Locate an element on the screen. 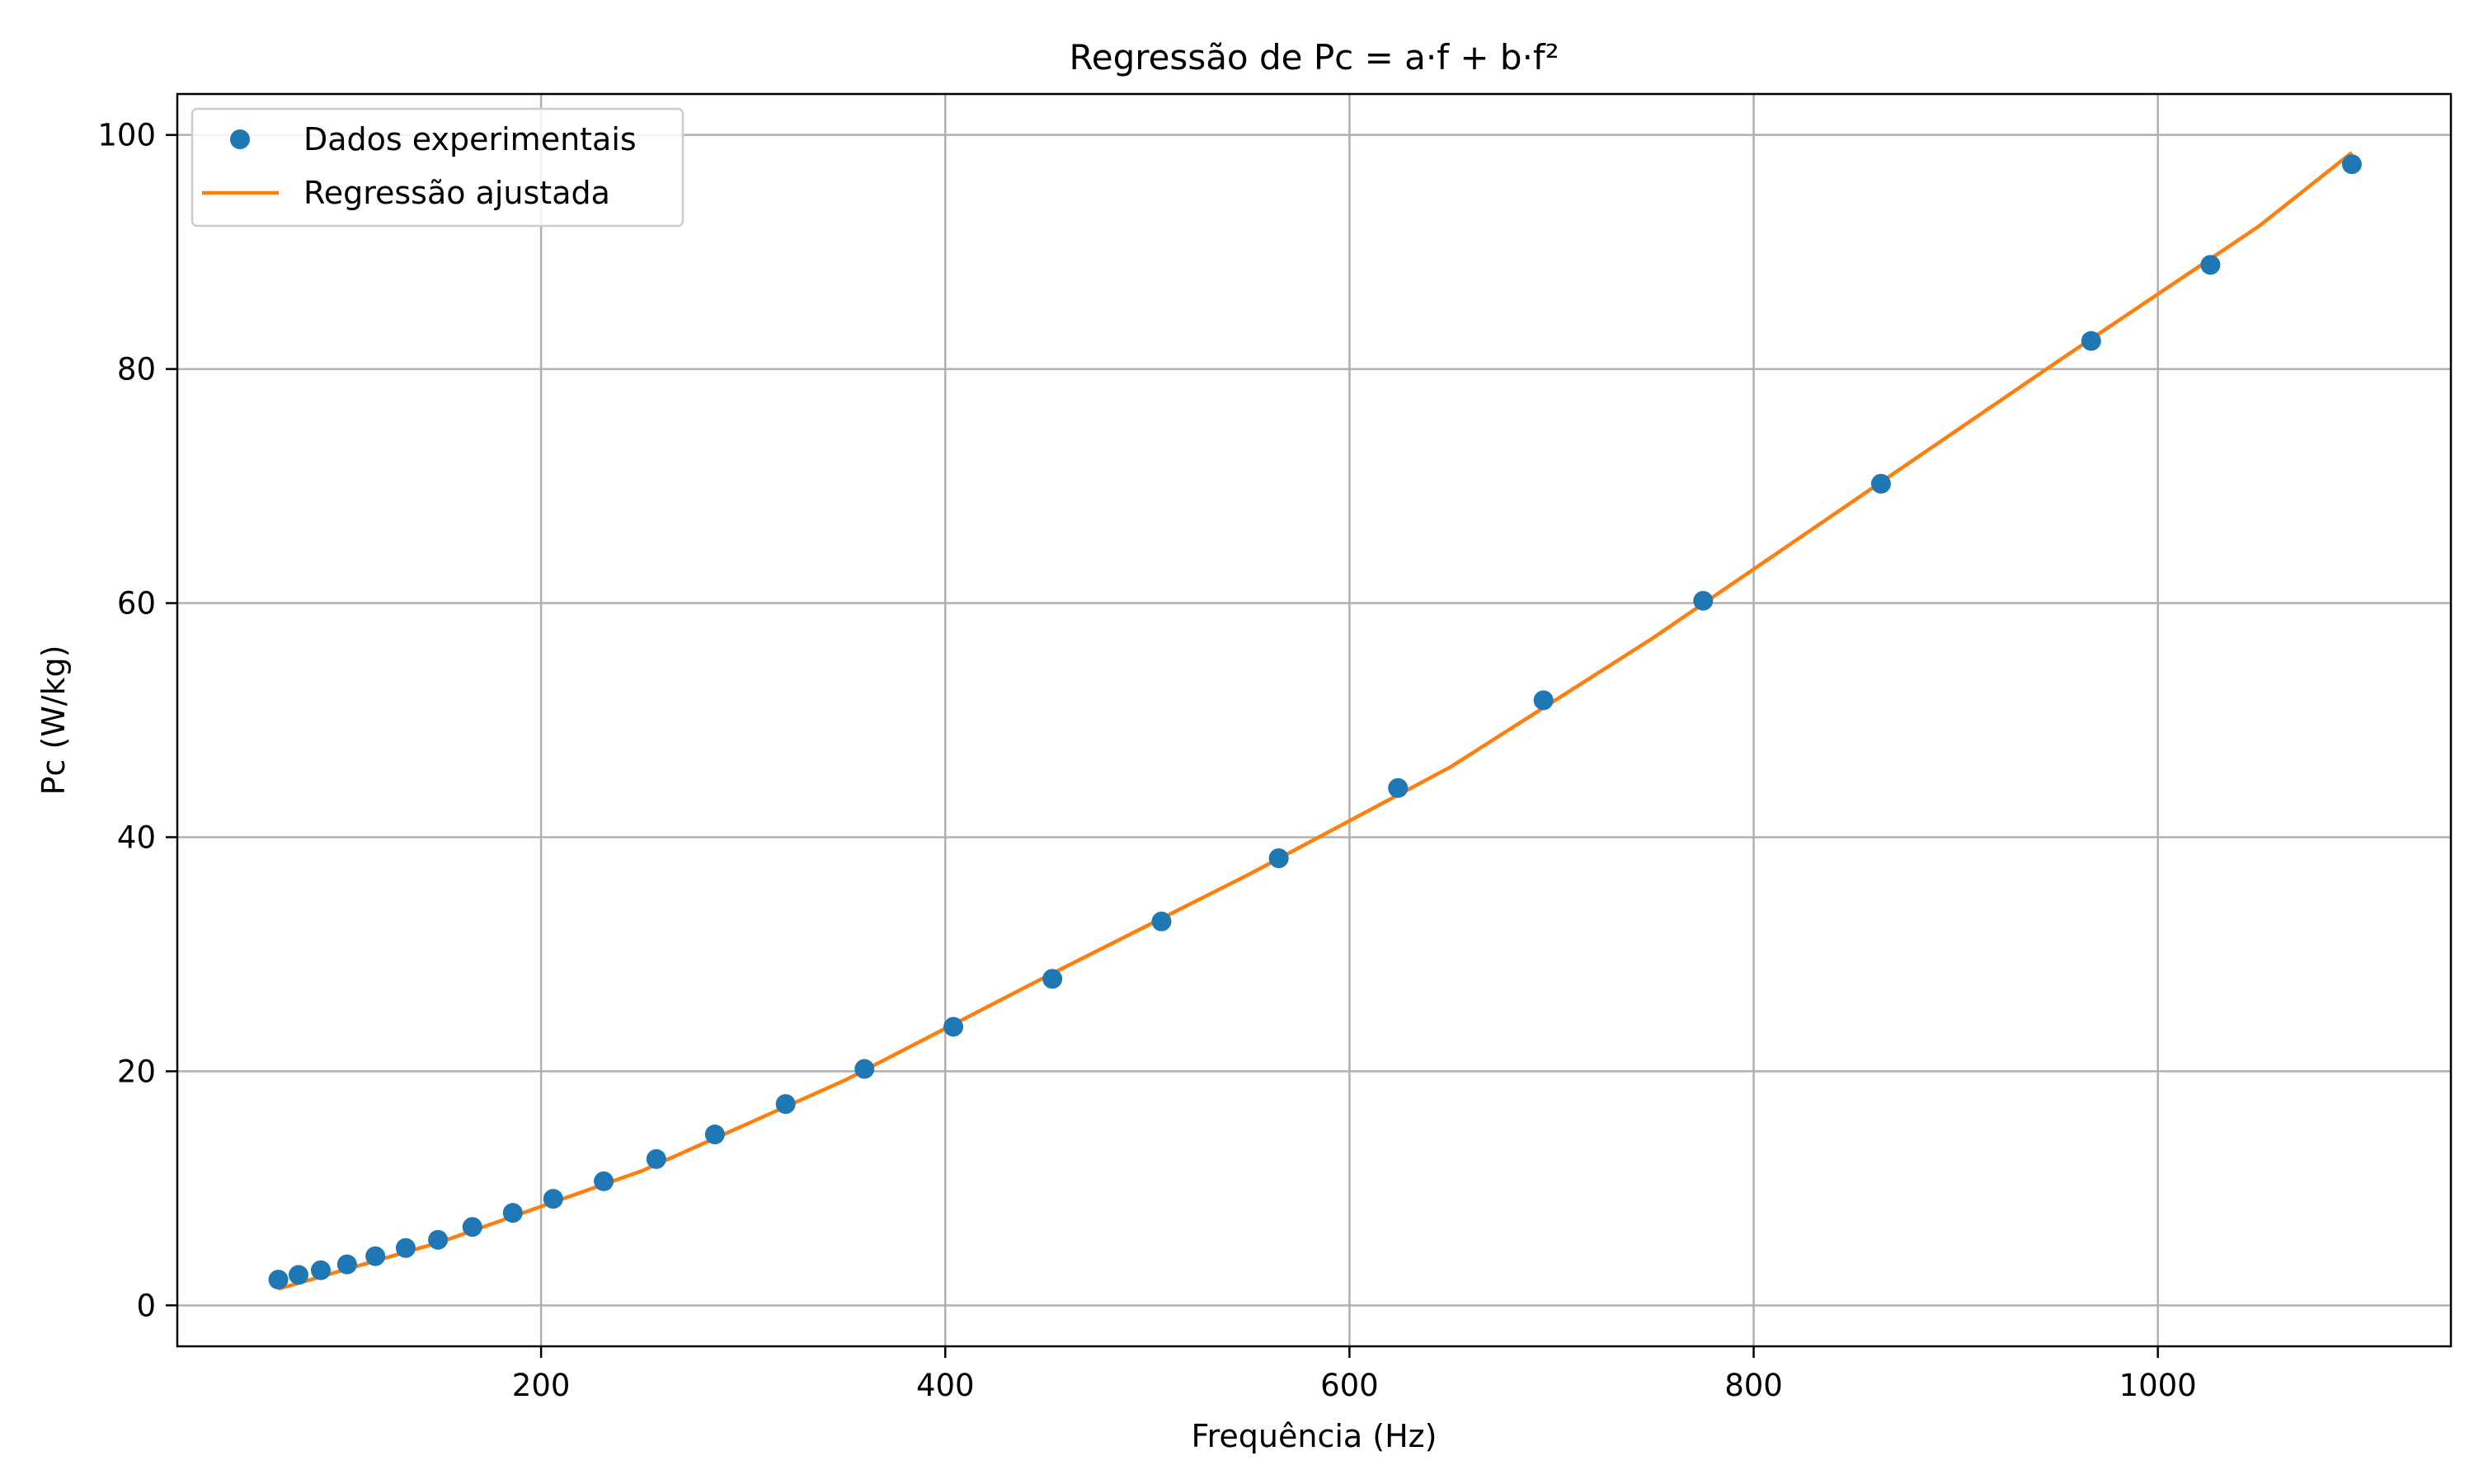 This screenshot has height=1484, width=2474. y-tick-label: 20 is located at coordinates (136, 1071).